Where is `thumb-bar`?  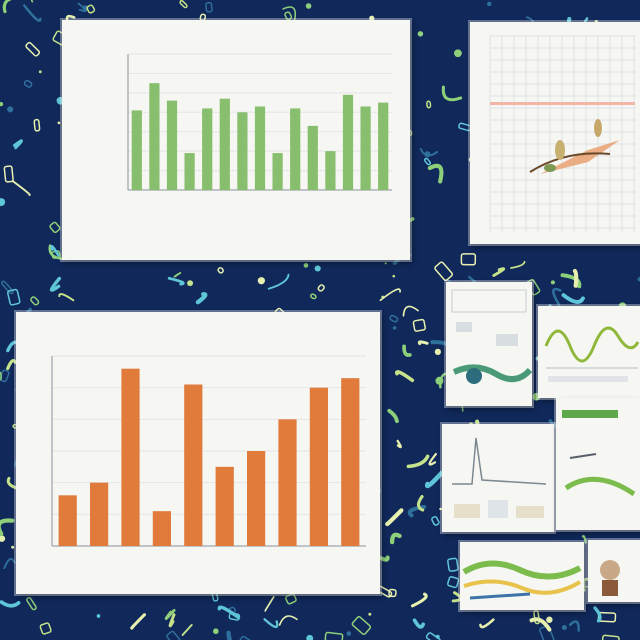 thumb-bar is located at coordinates (588, 379).